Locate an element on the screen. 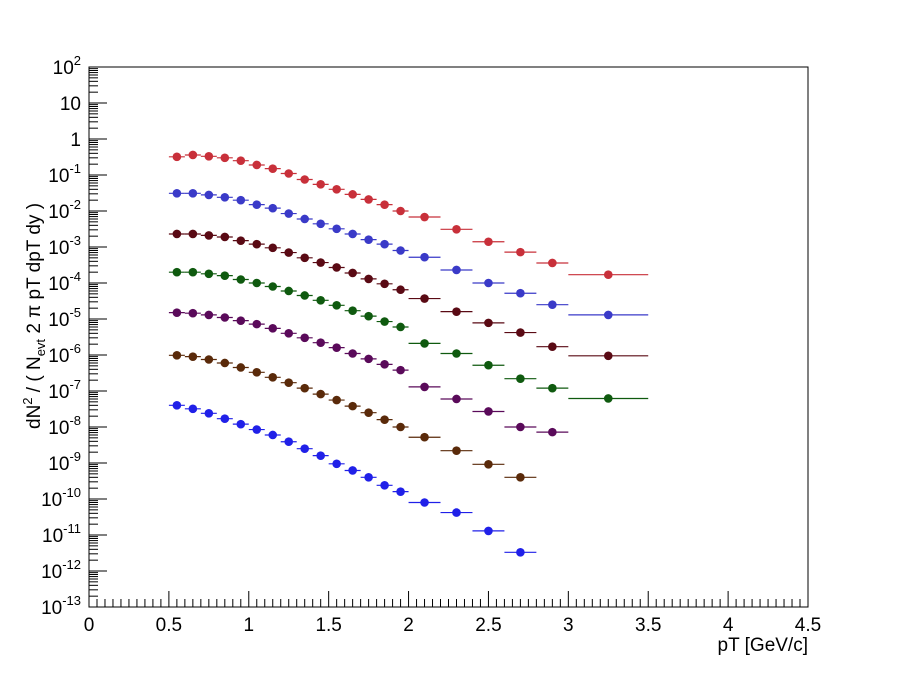  y-tick-label: 10⁻⁸ is located at coordinates (64, 426).